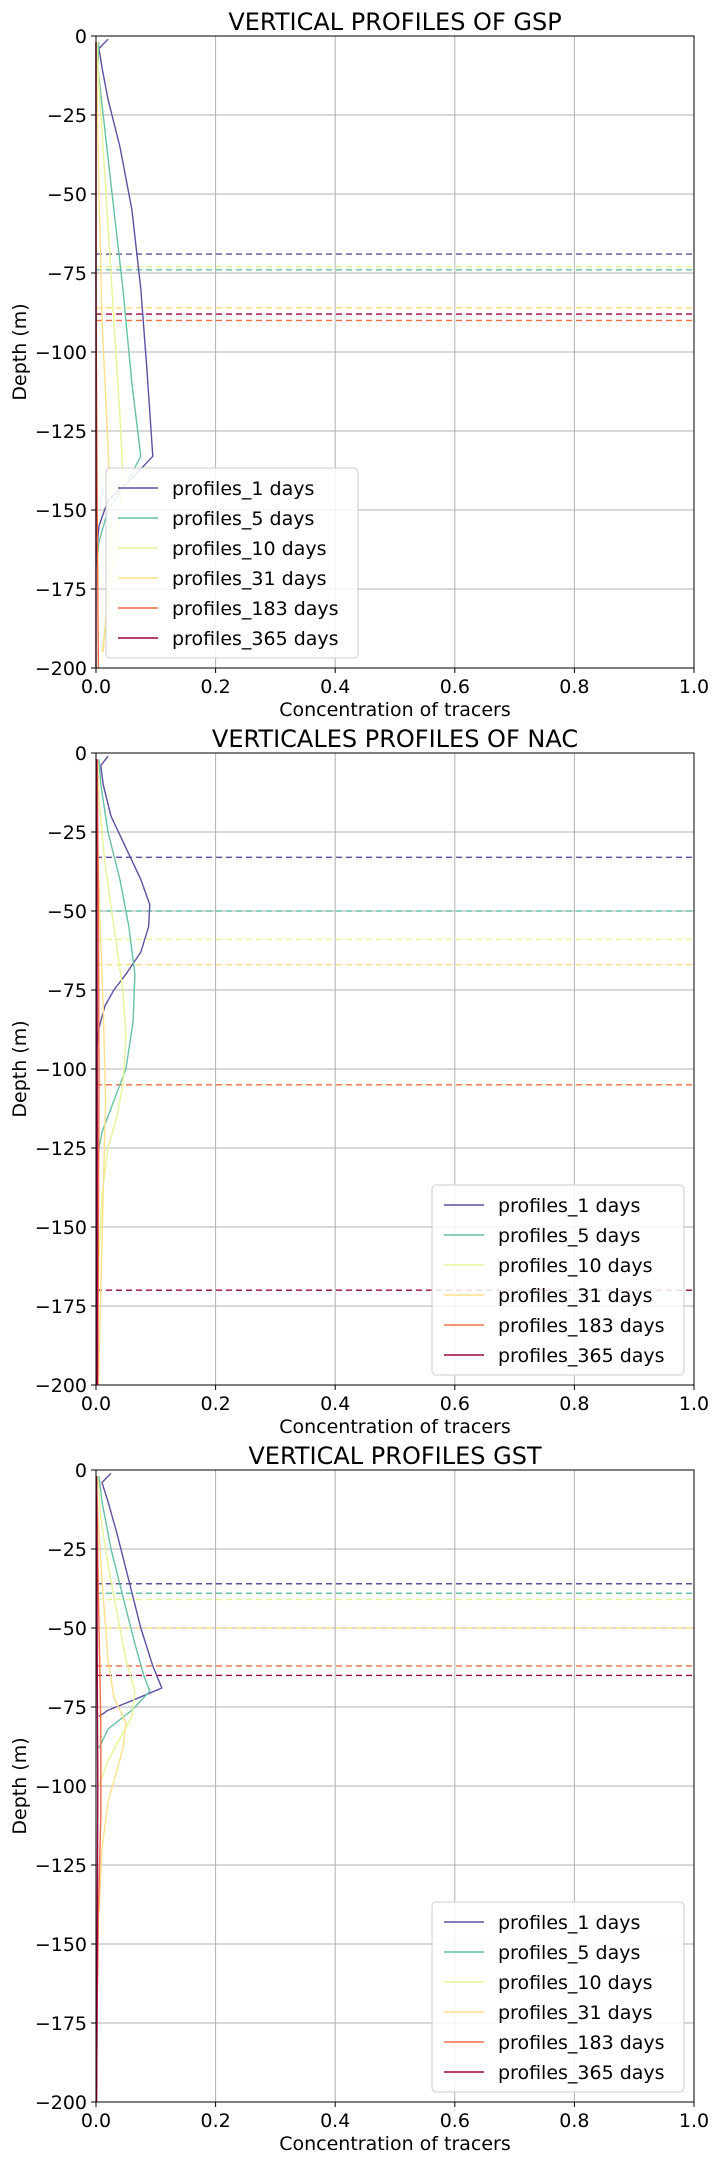 This screenshot has width=720, height=2160. I want to click on chart-title: VERTICALES PROFILES OF NAC, so click(395, 739).